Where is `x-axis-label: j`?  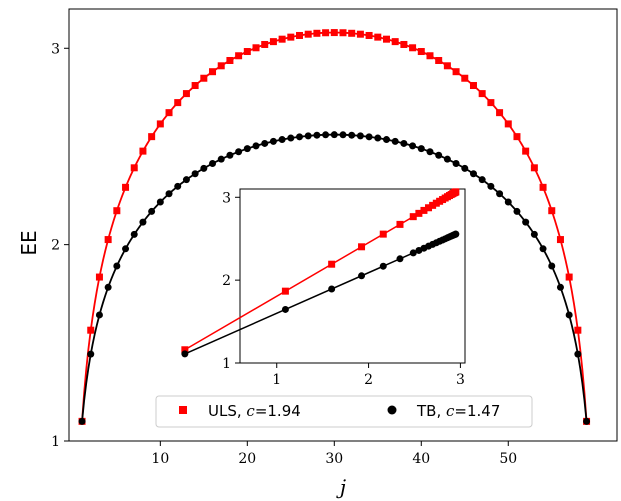
x-axis-label: j is located at coordinates (341, 487).